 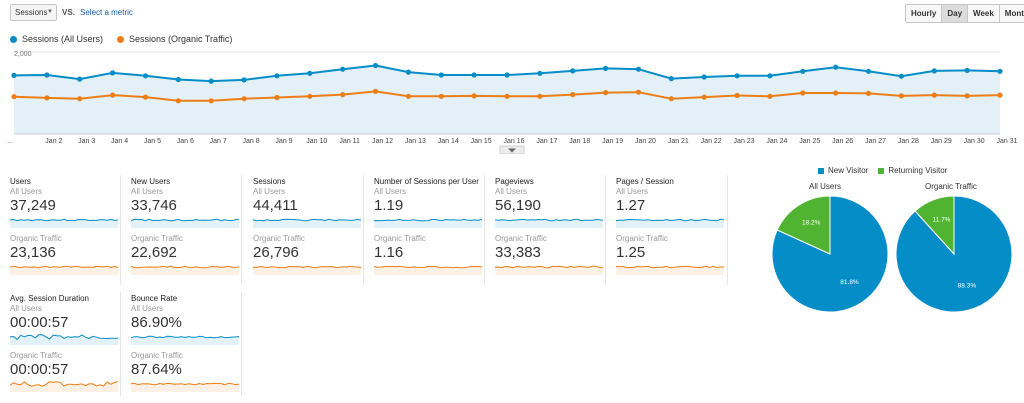 What do you see at coordinates (513, 141) in the screenshot?
I see `x-tick-label: Jan 16` at bounding box center [513, 141].